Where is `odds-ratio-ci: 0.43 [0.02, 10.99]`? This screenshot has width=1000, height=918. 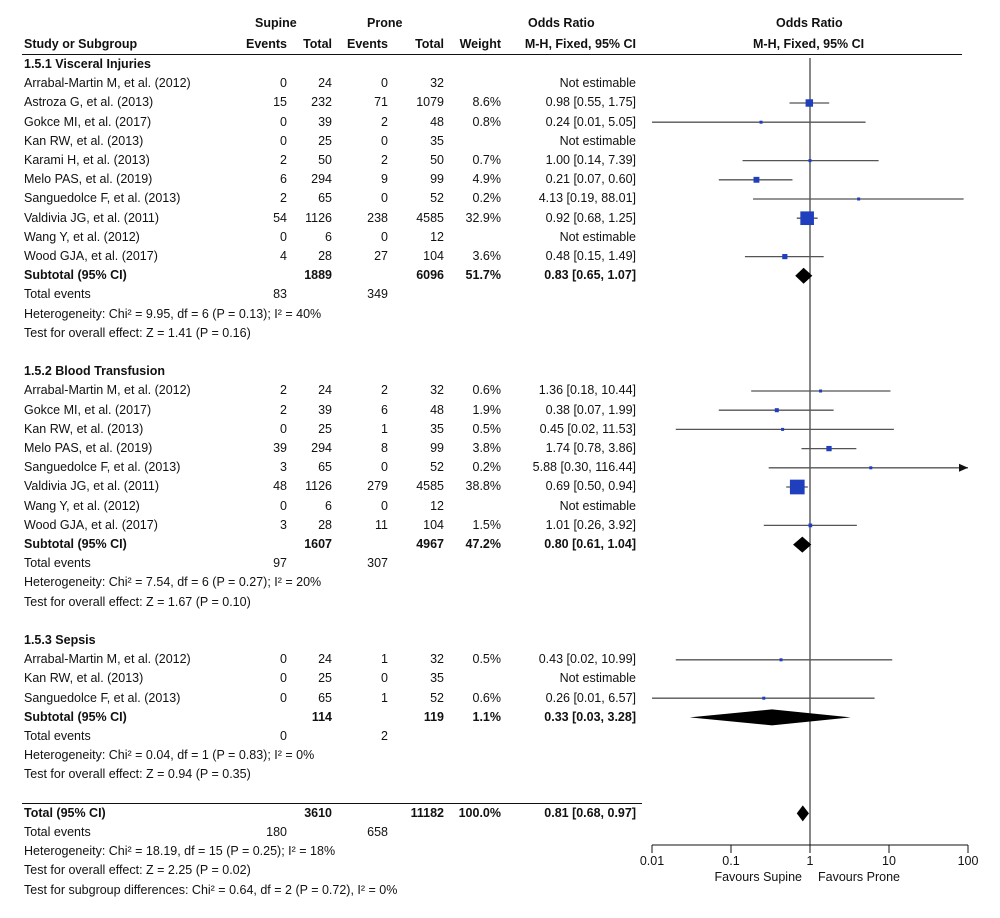
odds-ratio-ci: 0.43 [0.02, 10.99] is located at coordinates (587, 659).